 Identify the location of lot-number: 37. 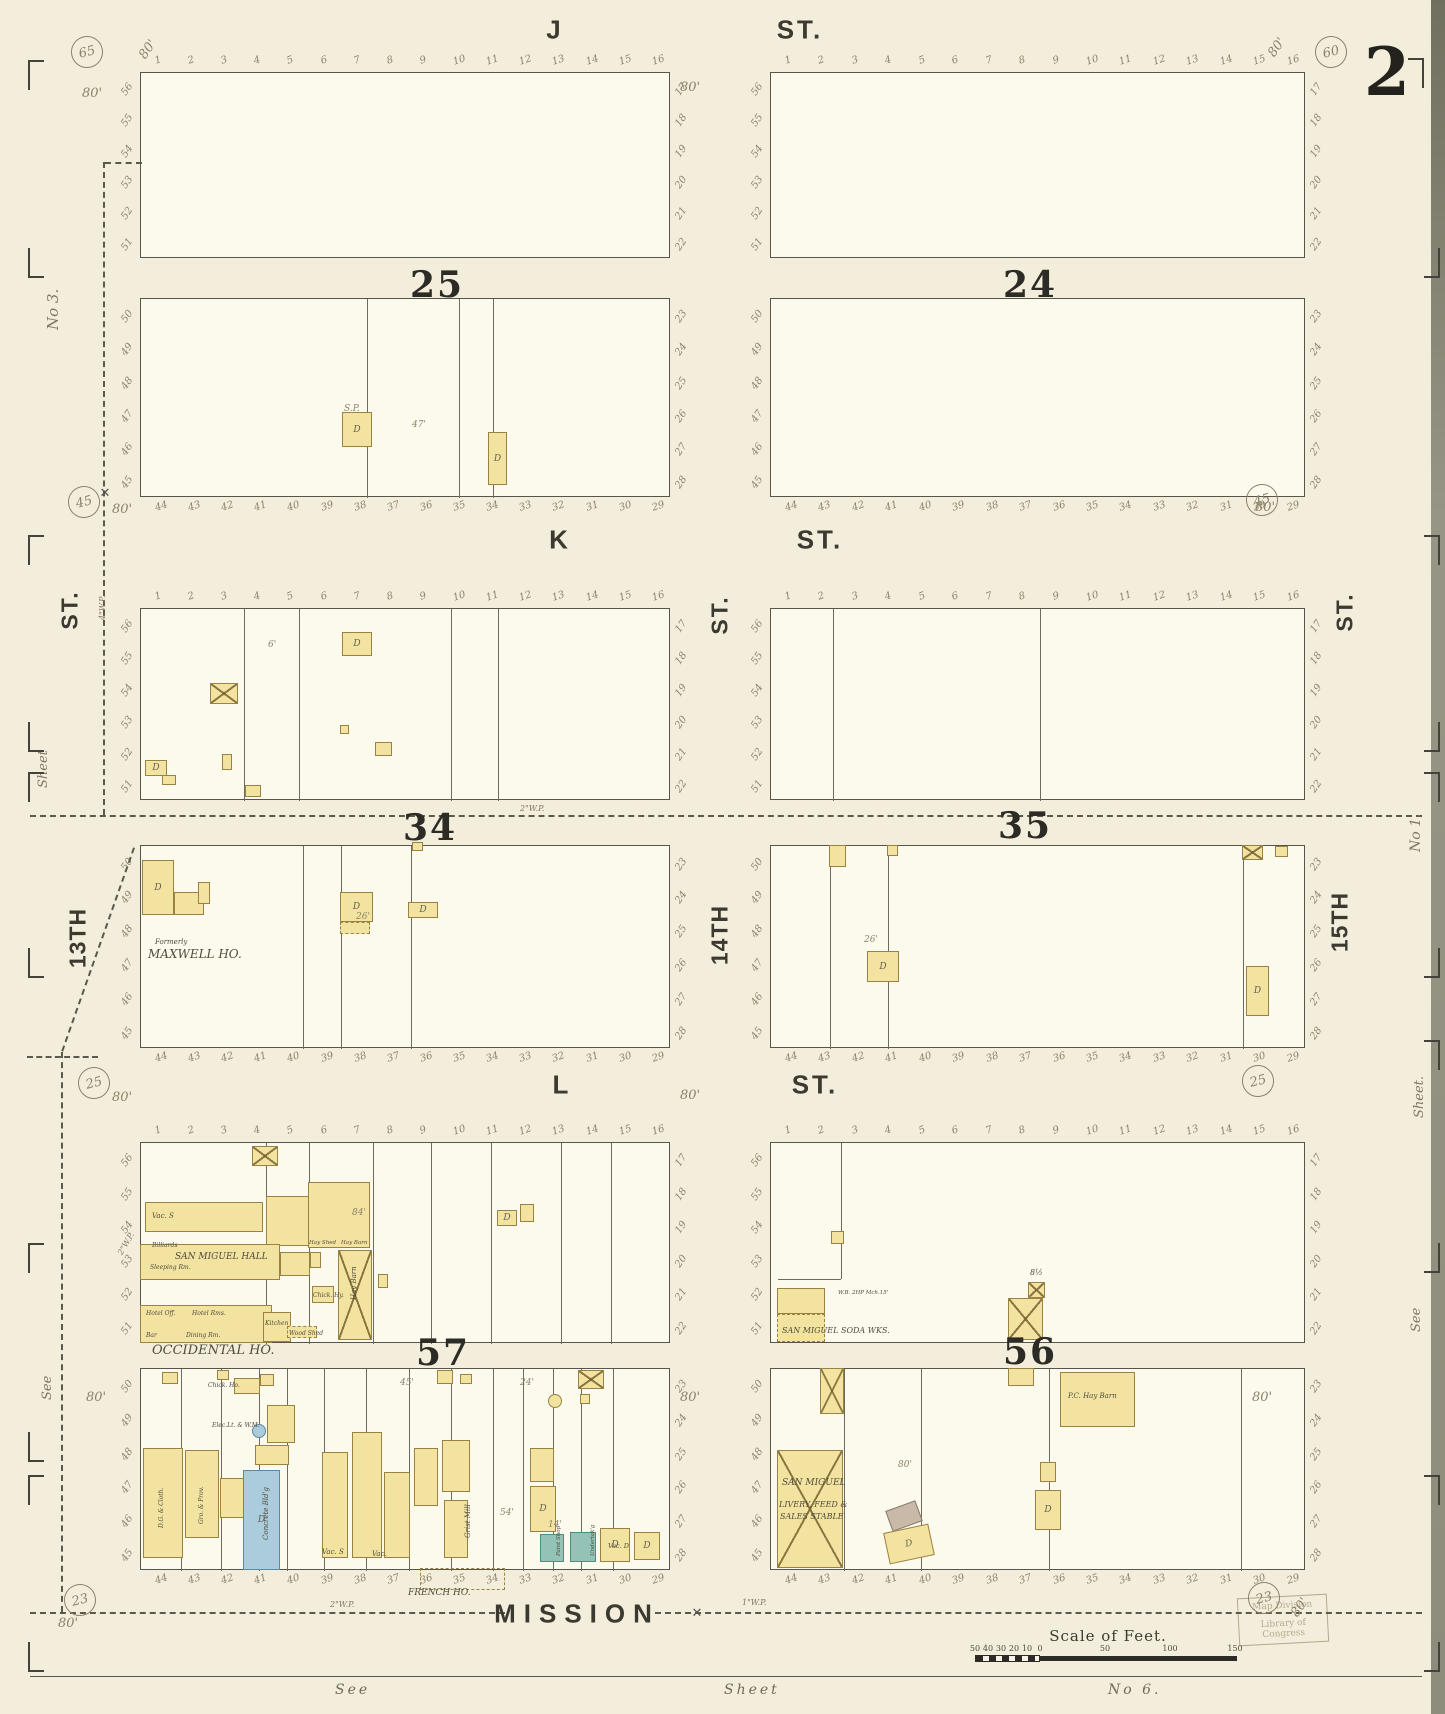
(1025, 506).